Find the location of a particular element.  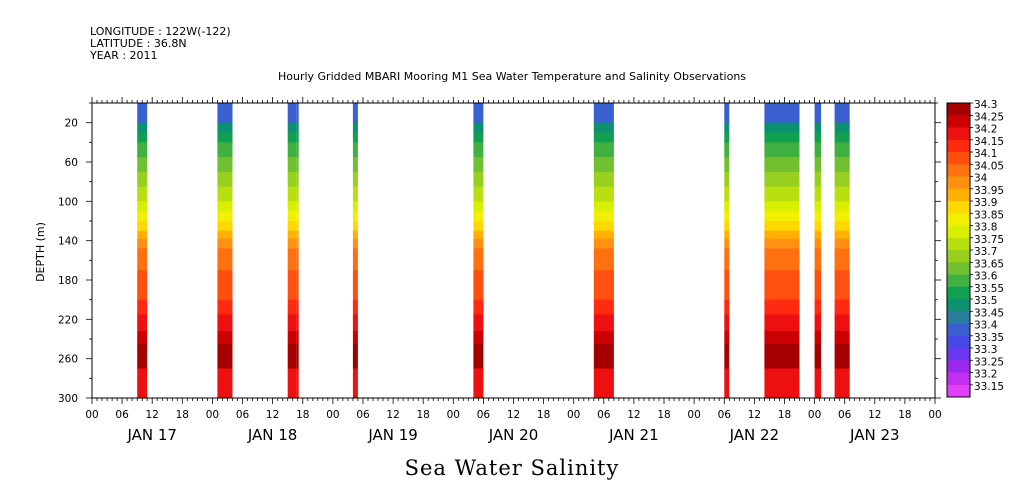

colorbar-label: 34.25 is located at coordinates (989, 117).